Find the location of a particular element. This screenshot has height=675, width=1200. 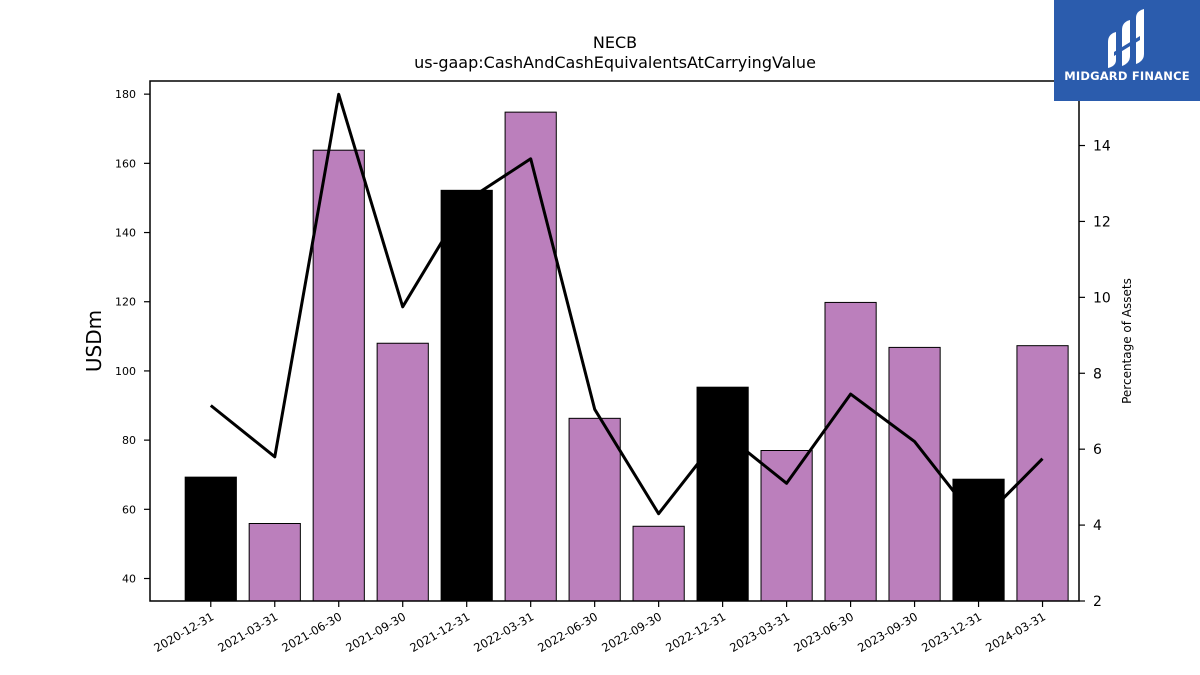

x-tick-label: 2021-09-30 is located at coordinates (375, 632).